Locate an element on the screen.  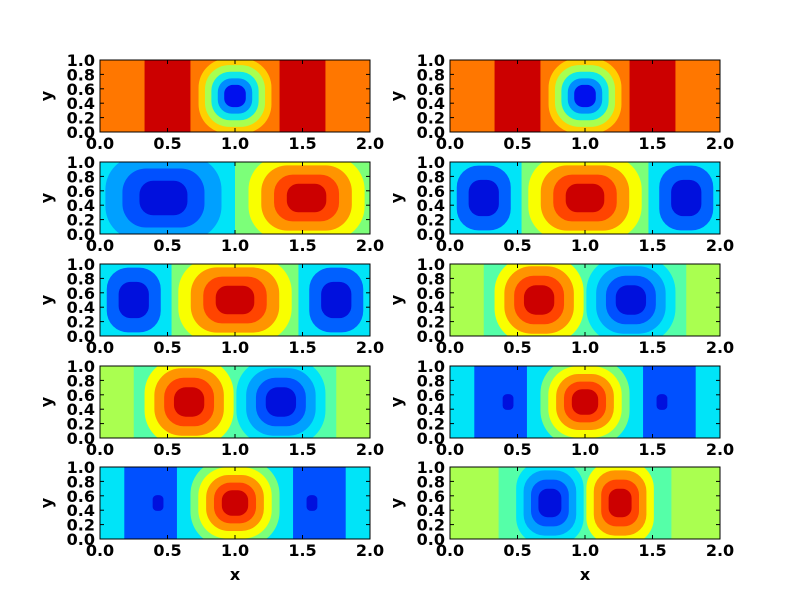
panel-r5c1: 0.0 0.5 1.0 1.5 2.00.00.20.40.60.81.0yx is located at coordinates (210, 521).